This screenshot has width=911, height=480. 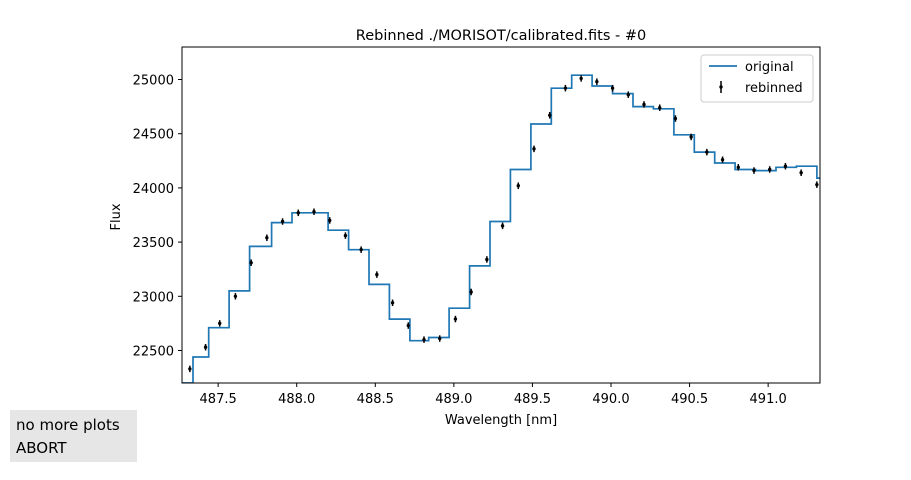 What do you see at coordinates (774, 88) in the screenshot?
I see `legend-rebinned-label: rebinned` at bounding box center [774, 88].